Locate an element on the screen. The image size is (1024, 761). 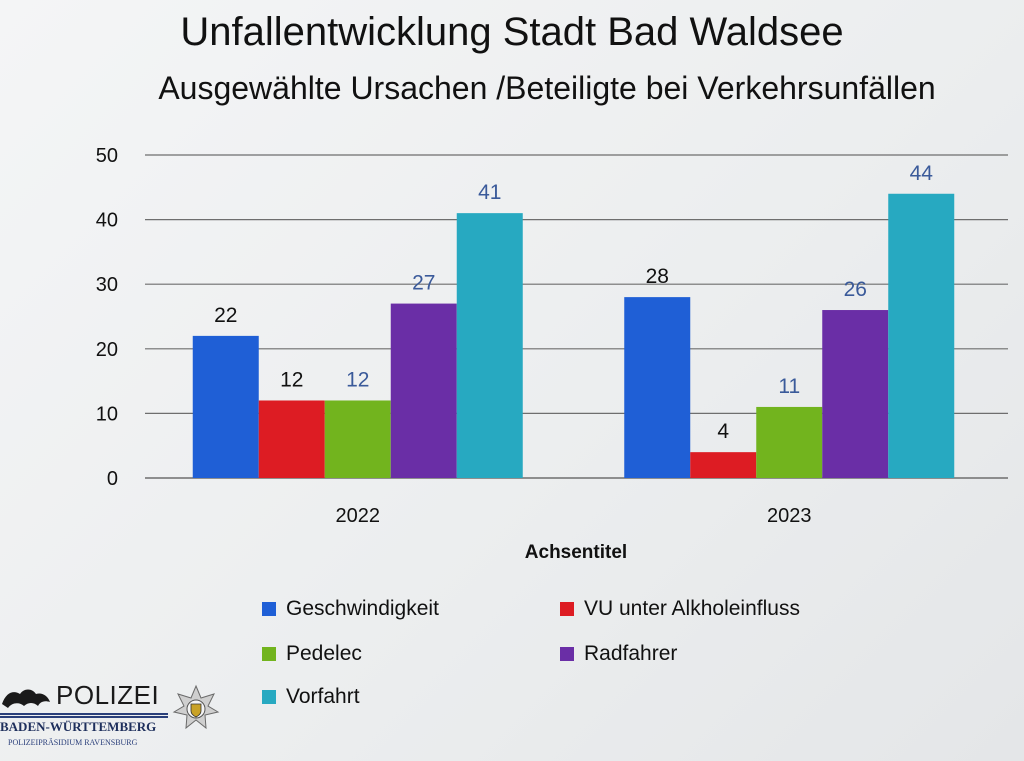
logo-wordmark: POLIZEI is located at coordinates (108, 695).